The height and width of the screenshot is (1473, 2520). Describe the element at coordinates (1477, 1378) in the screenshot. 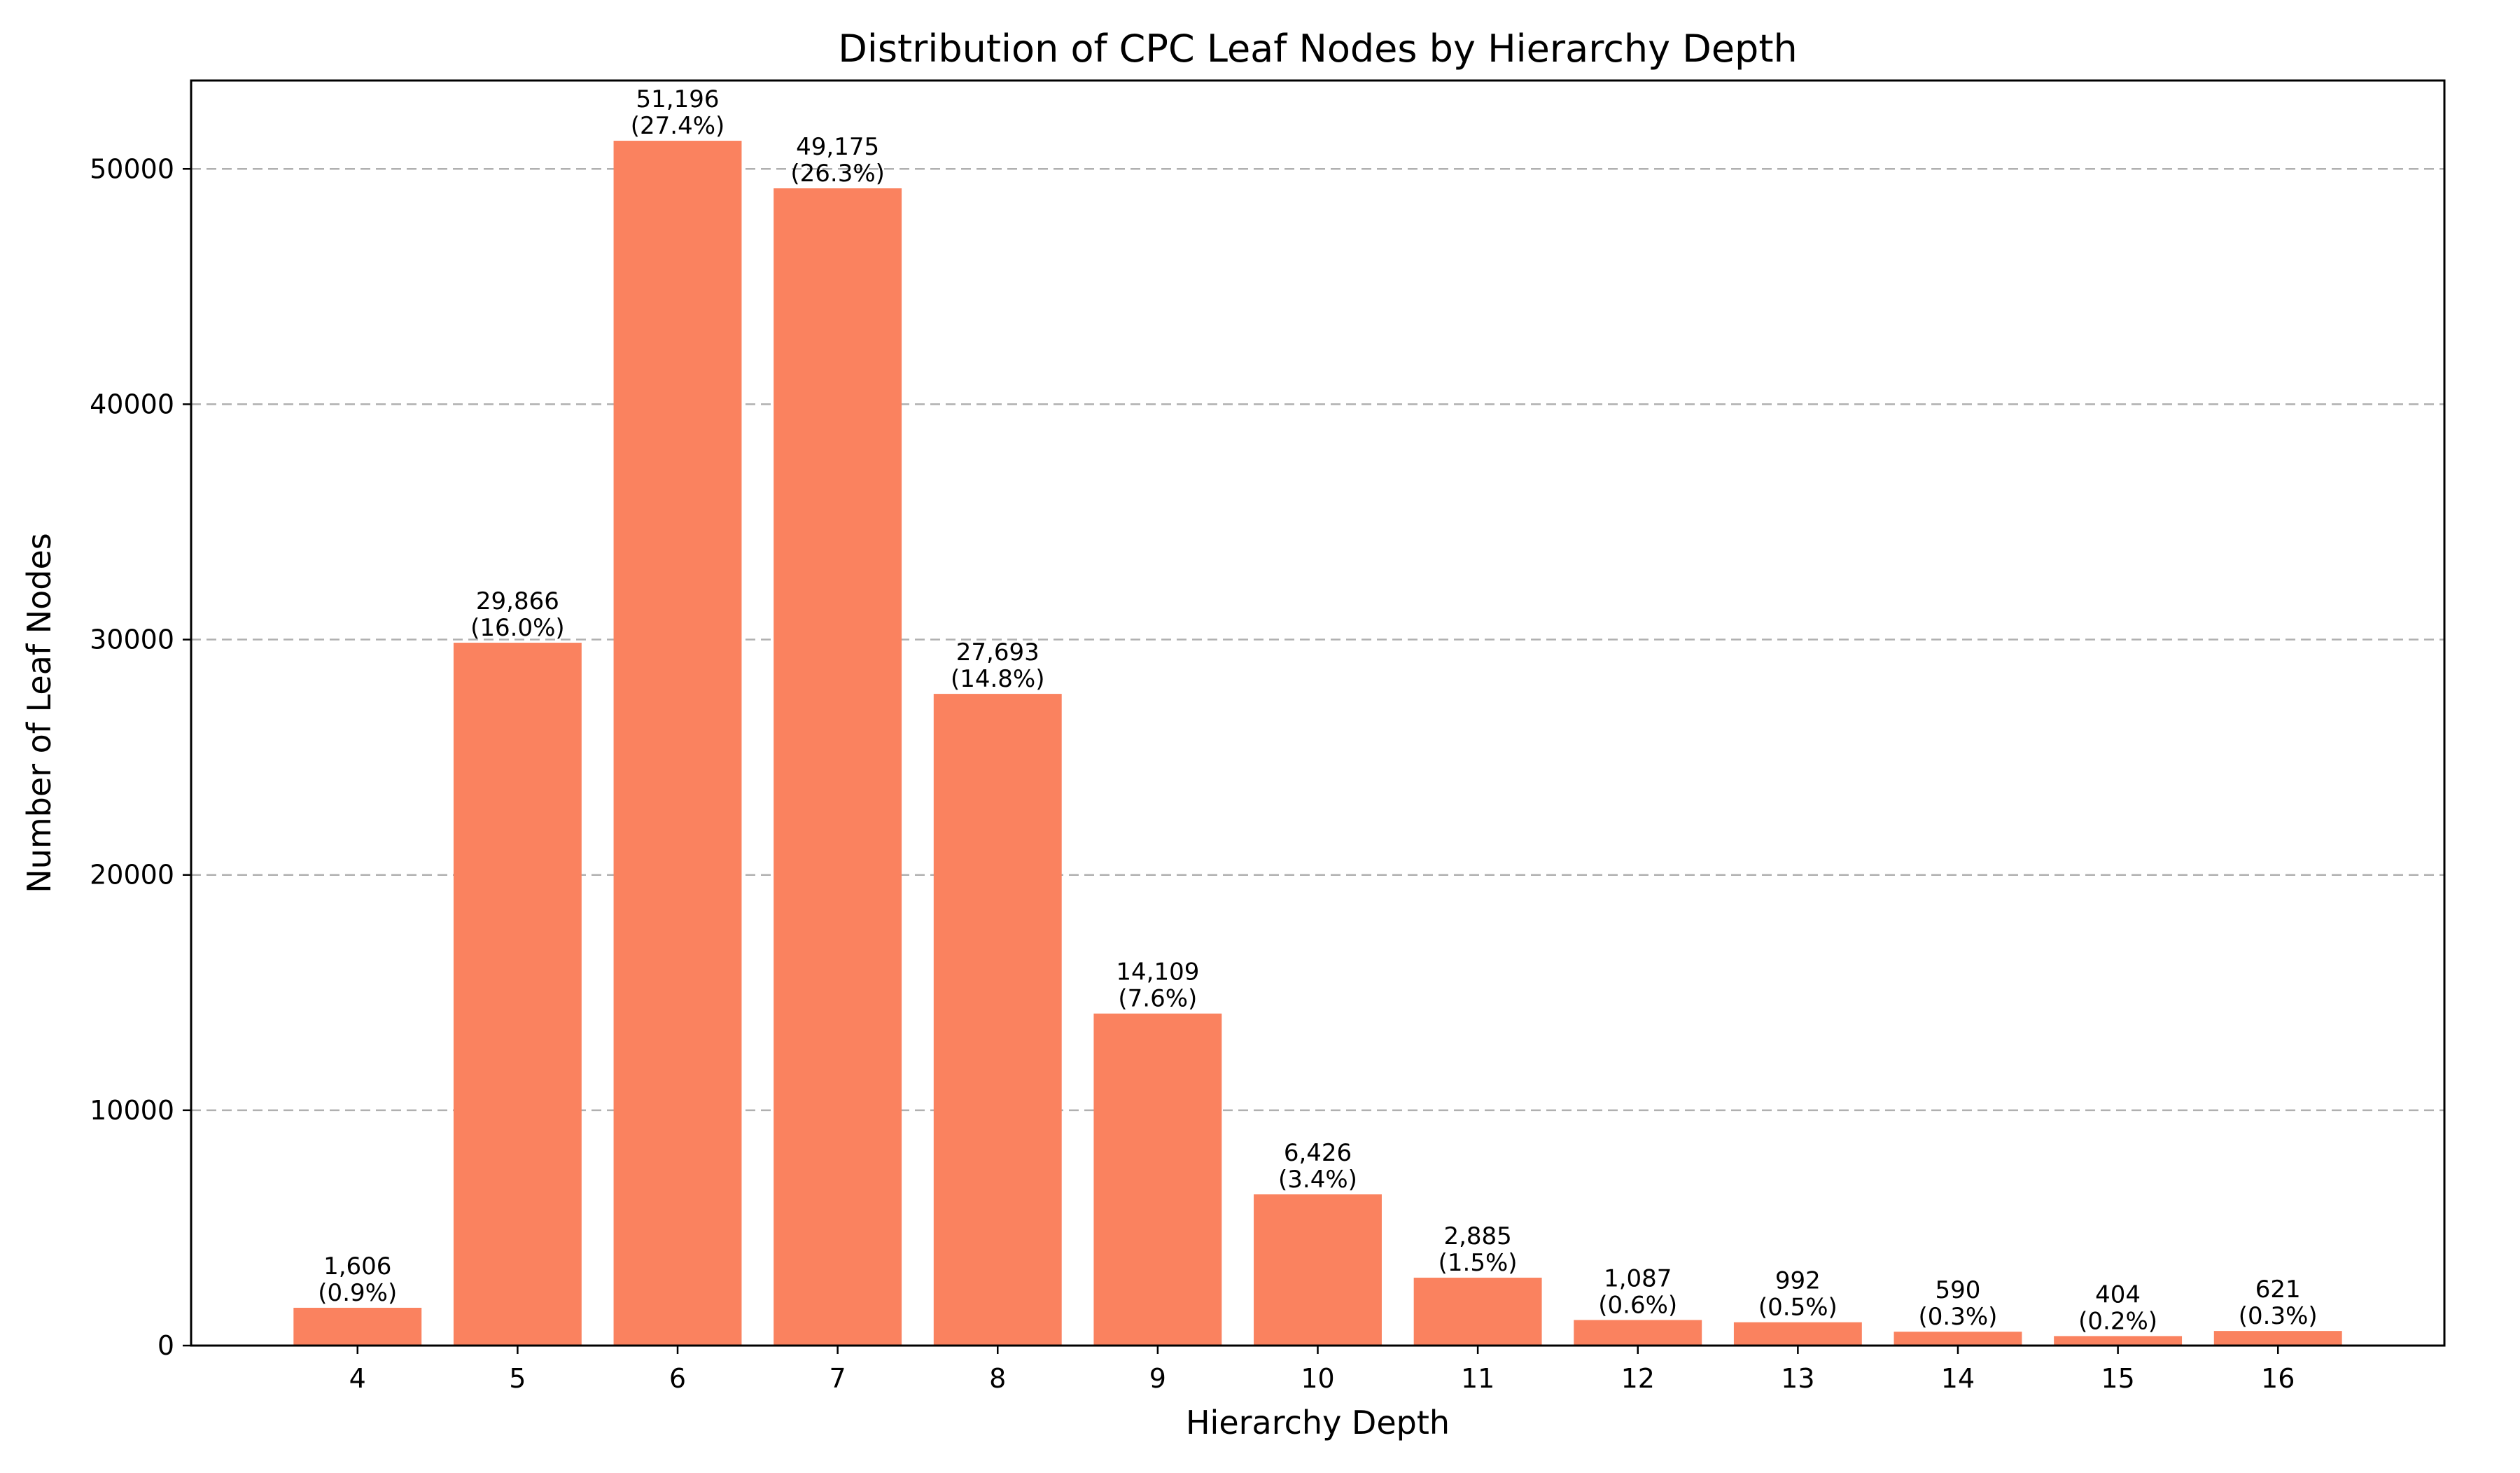

I see `x-tick-label: 11` at that location.